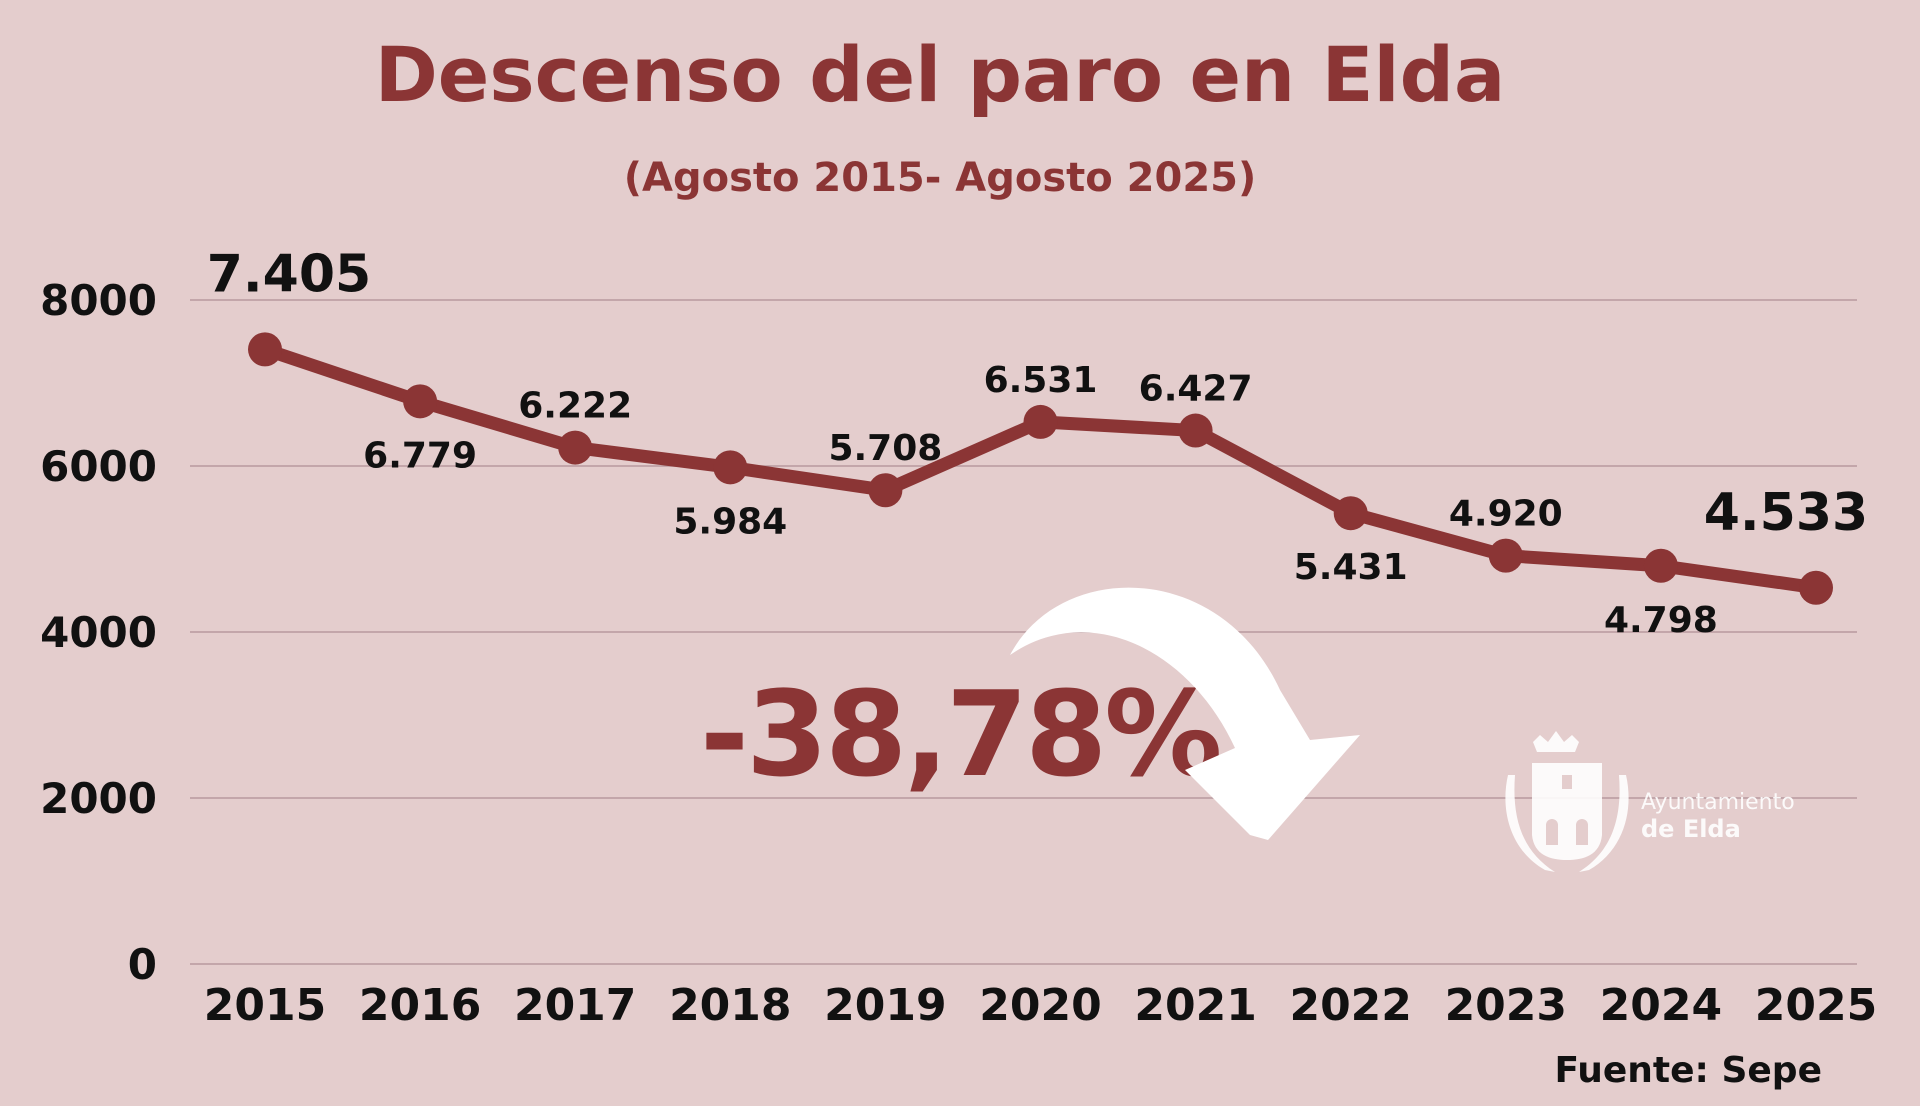  I want to click on data-label: 5.984, so click(730, 521).